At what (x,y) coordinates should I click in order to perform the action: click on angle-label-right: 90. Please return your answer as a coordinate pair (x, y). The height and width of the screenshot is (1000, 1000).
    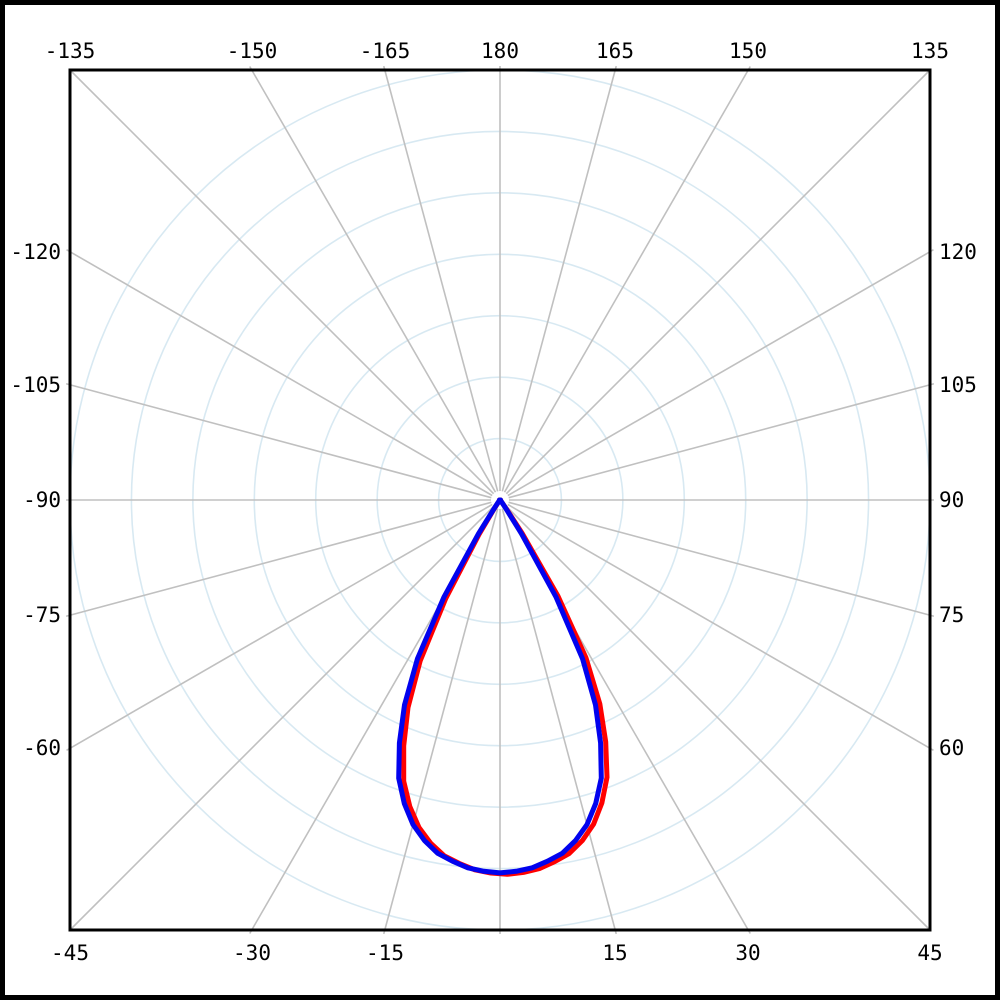
    Looking at the image, I should click on (951, 500).